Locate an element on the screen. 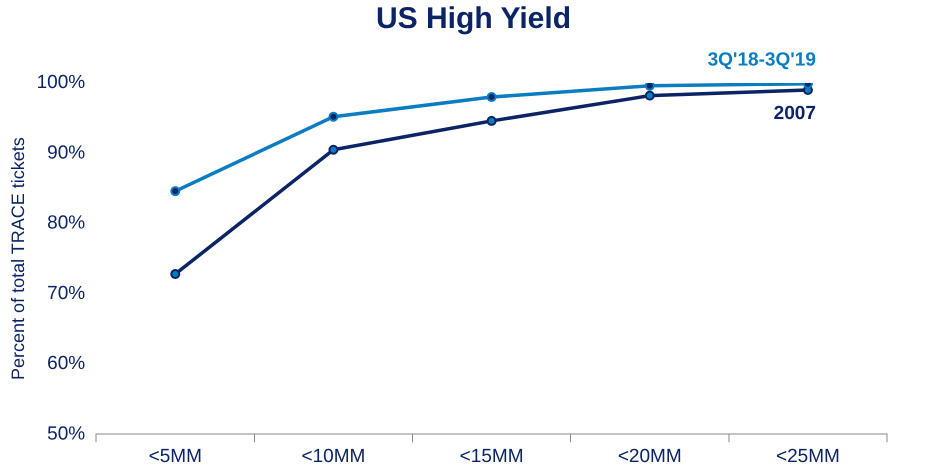  x-tick-label: <15MM is located at coordinates (492, 456).